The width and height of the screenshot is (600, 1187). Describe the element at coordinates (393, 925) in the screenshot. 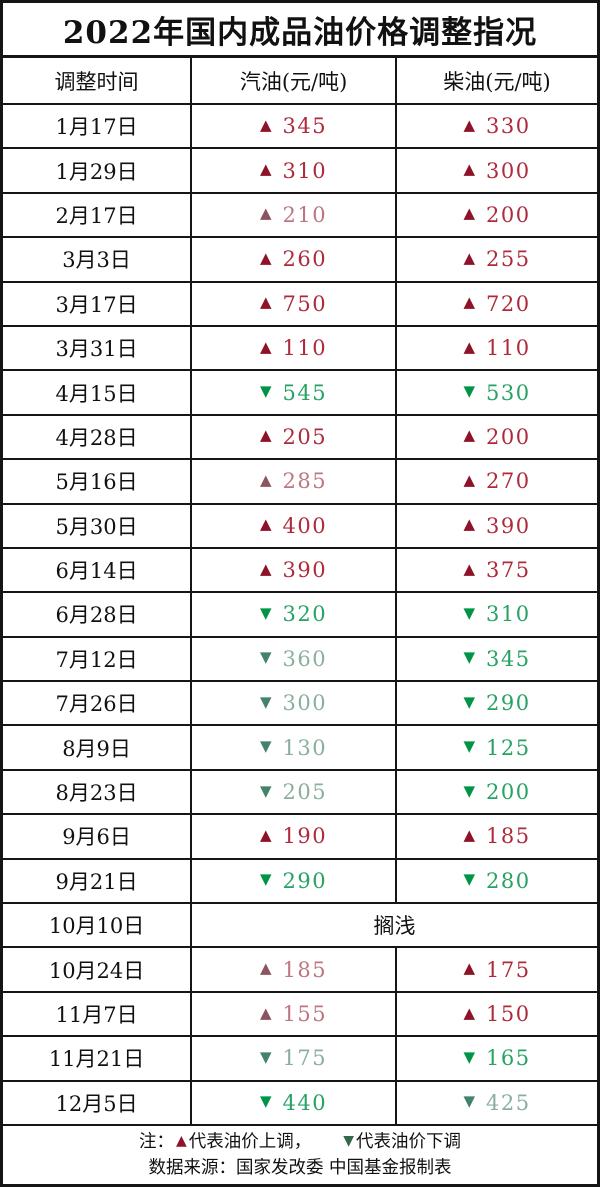

I see `merged-stranded-cell: 搁浅` at that location.